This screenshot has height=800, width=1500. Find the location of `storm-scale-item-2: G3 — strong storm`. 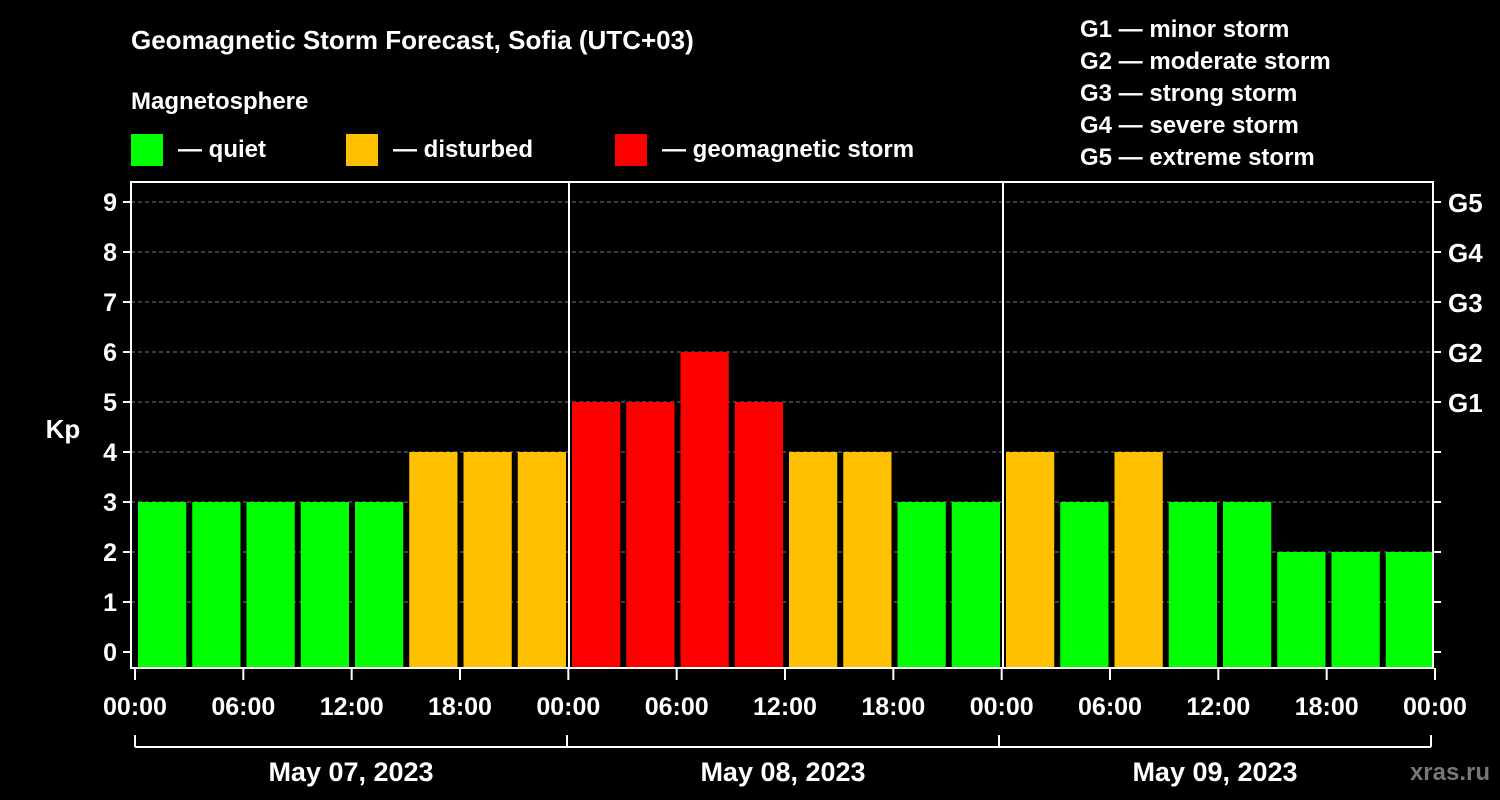

storm-scale-item-2: G3 — strong storm is located at coordinates (1188, 93).